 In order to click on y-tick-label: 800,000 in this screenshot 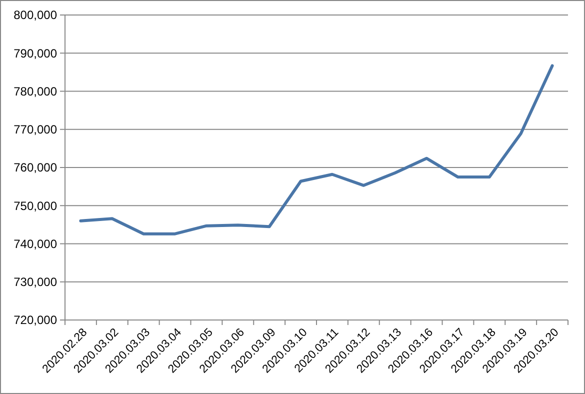, I will do `click(36, 15)`.